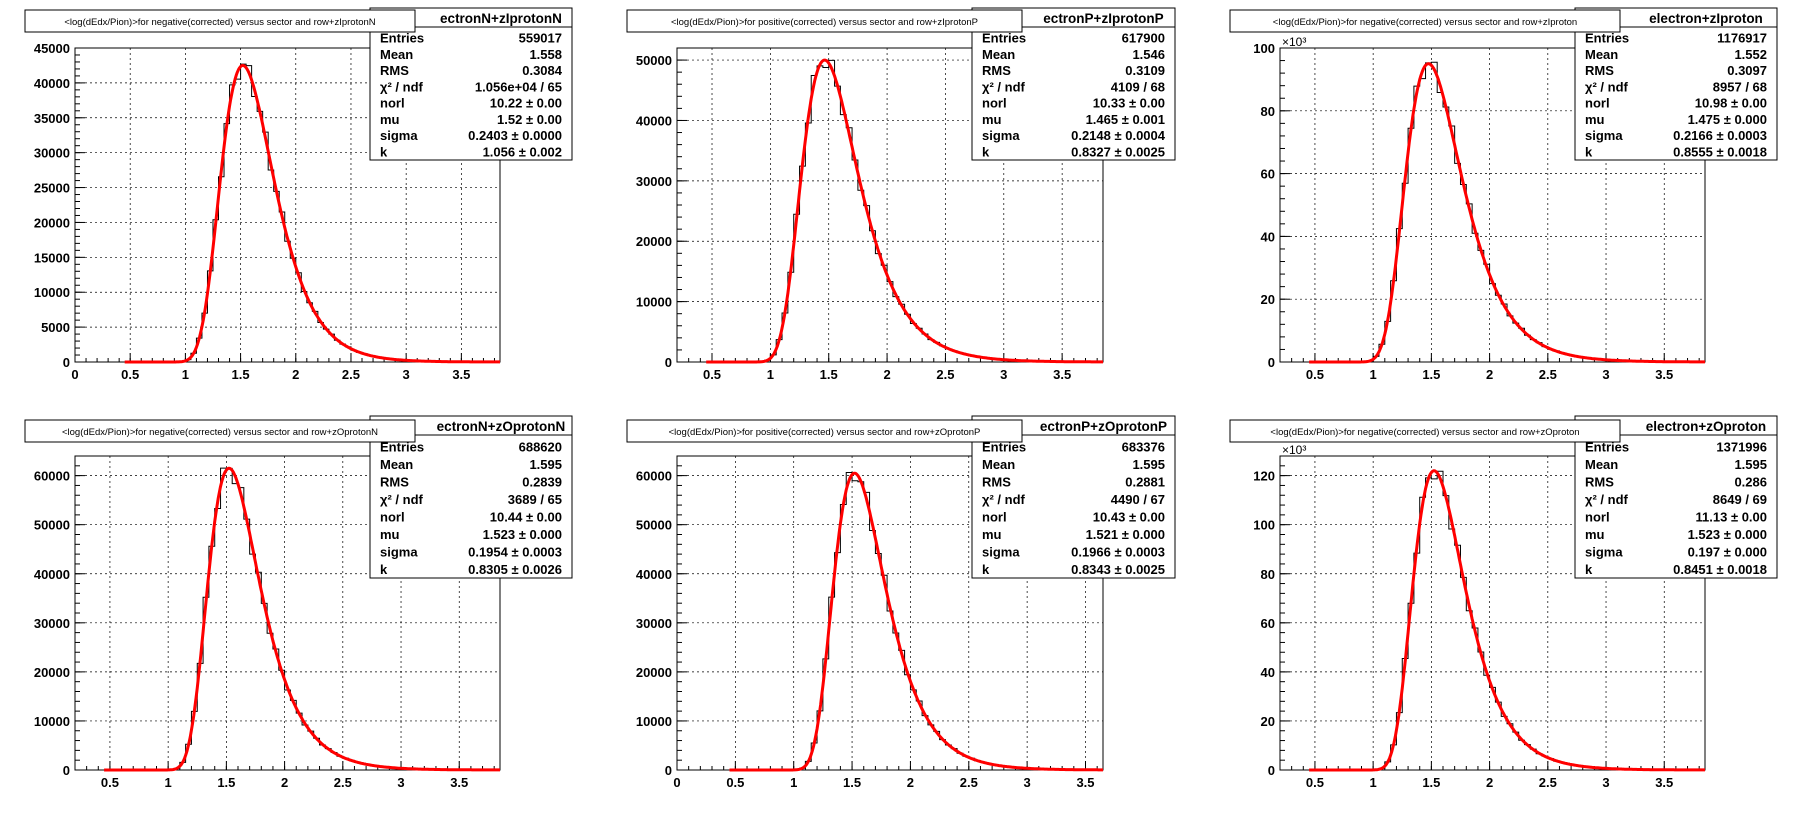 This screenshot has width=1800, height=814. I want to click on stats-value: 11.13 ± 0.00, so click(1731, 517).